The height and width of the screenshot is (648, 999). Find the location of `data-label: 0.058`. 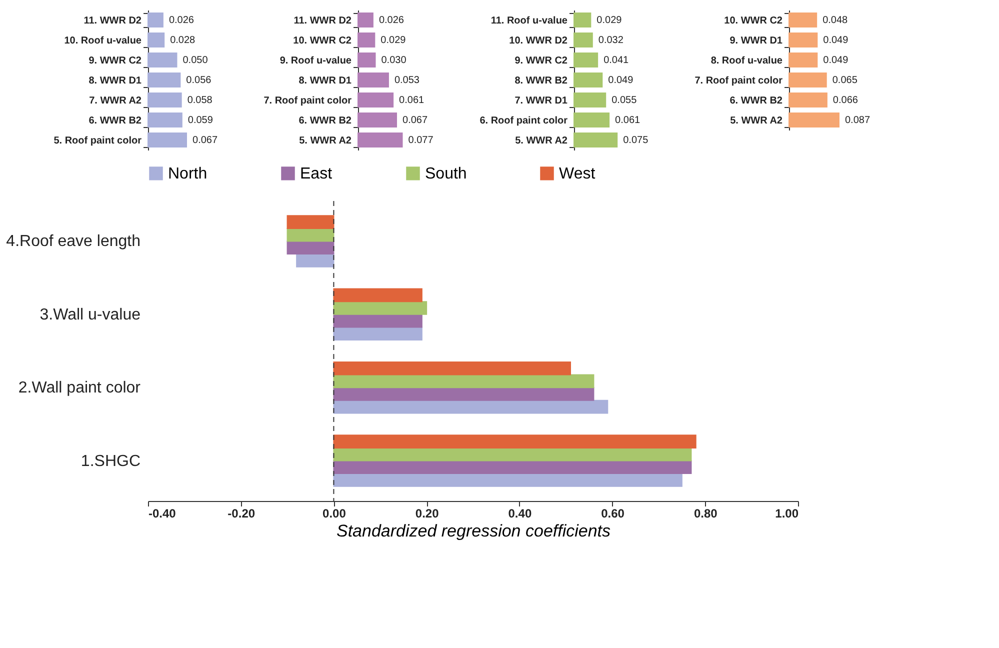

data-label: 0.058 is located at coordinates (200, 100).